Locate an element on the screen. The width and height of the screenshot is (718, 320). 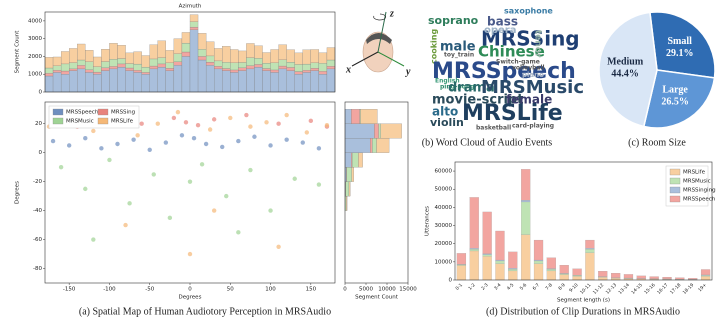
head-icon: z y x is located at coordinates (378, 42).